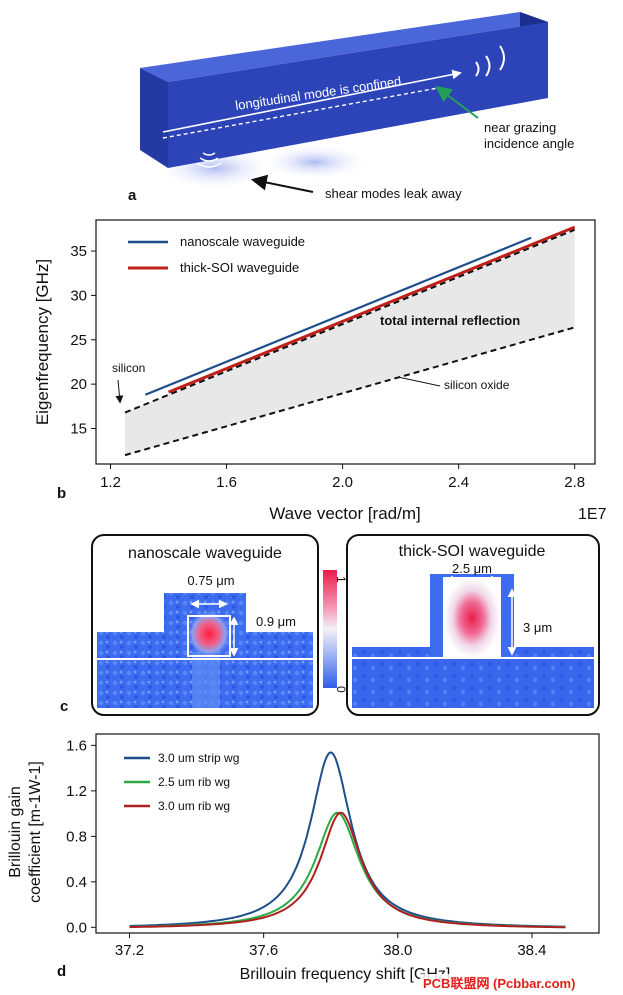 The height and width of the screenshot is (995, 623). Describe the element at coordinates (344, 47) in the screenshot. I see `waveguide-top-face` at that location.